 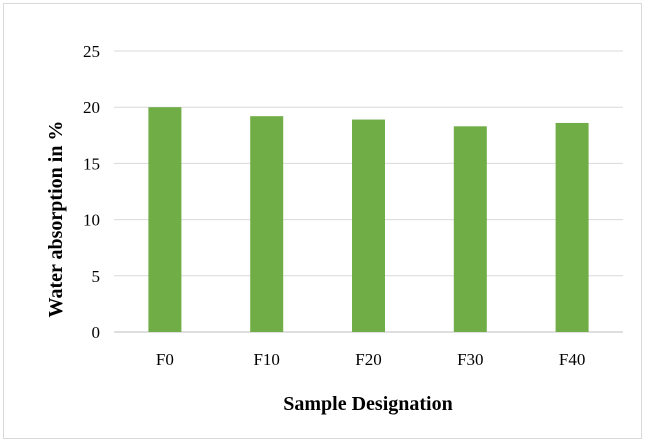 I want to click on y-axis-title: Water absorption in %, so click(x=56, y=219).